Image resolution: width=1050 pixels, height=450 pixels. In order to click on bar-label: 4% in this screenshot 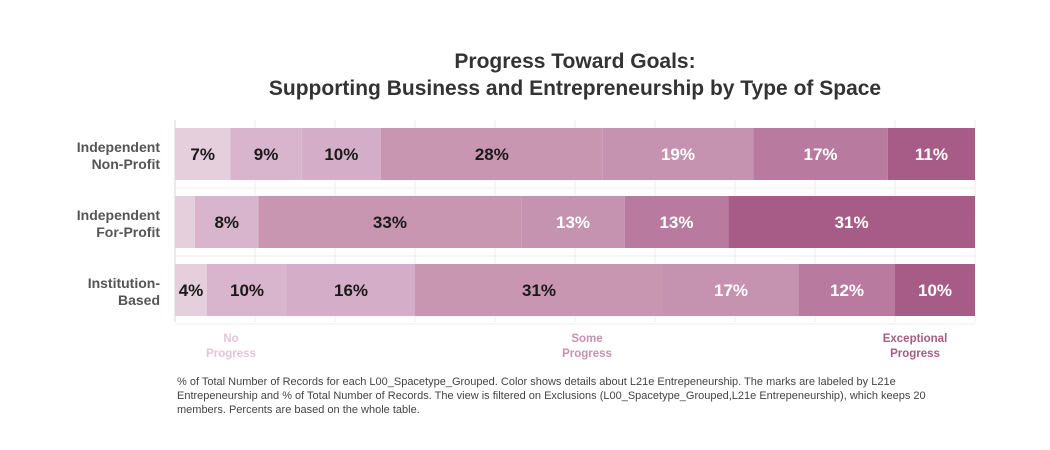, I will do `click(191, 290)`.